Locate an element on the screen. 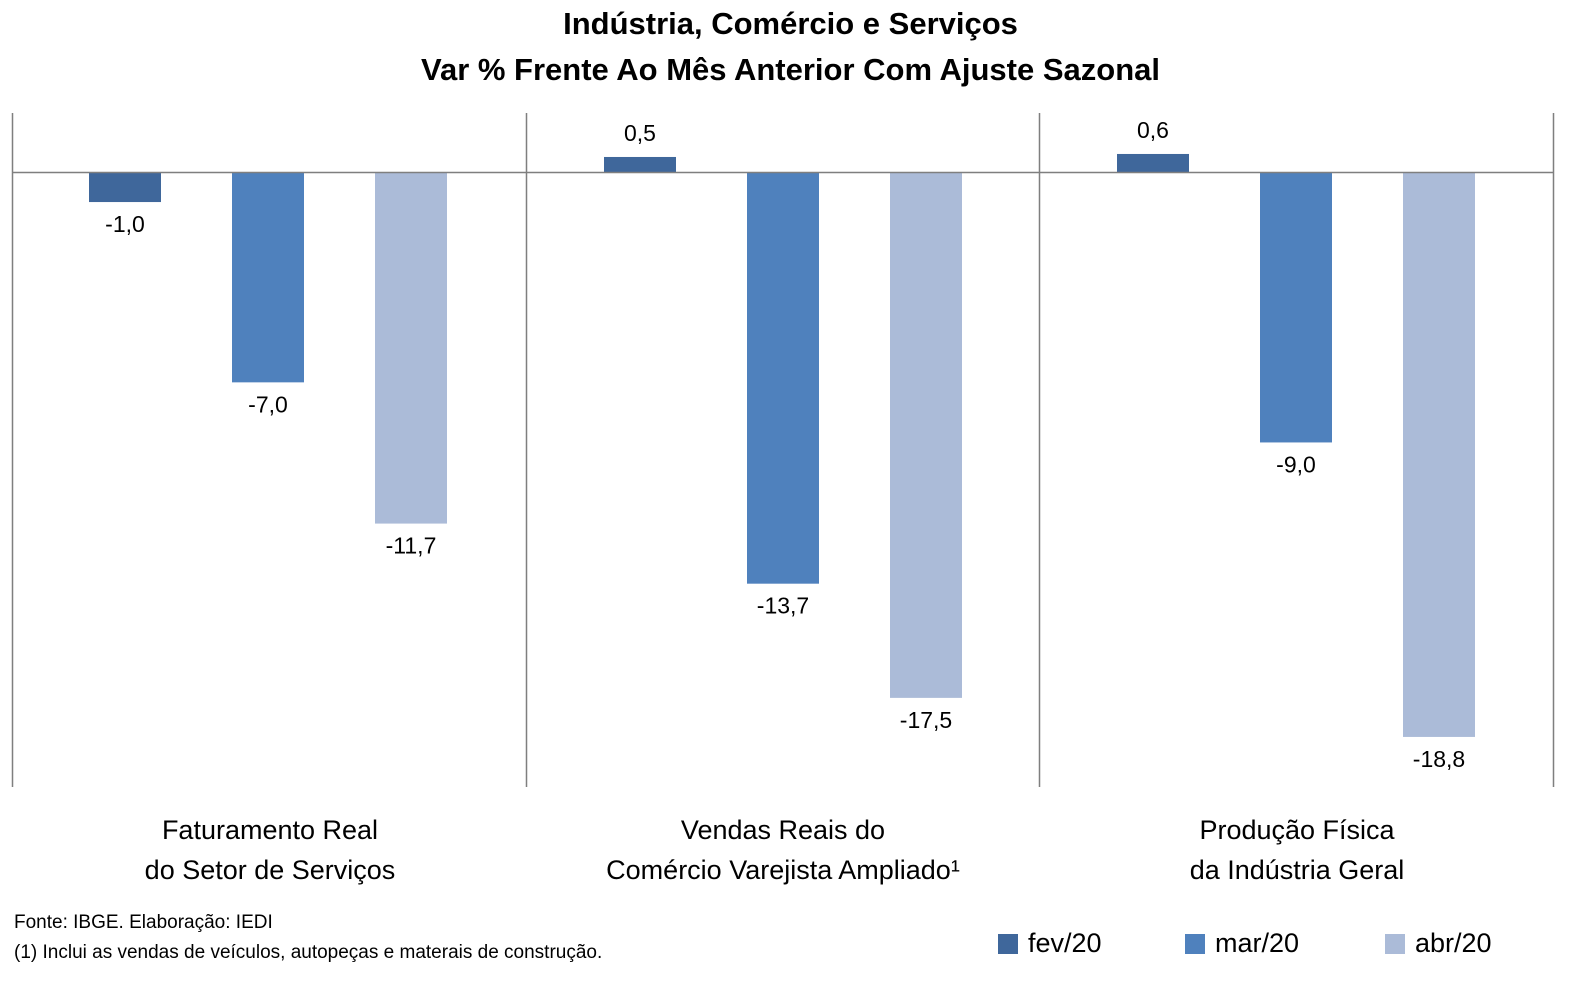 This screenshot has height=986, width=1581. data-label: -9,0 is located at coordinates (1296, 464).